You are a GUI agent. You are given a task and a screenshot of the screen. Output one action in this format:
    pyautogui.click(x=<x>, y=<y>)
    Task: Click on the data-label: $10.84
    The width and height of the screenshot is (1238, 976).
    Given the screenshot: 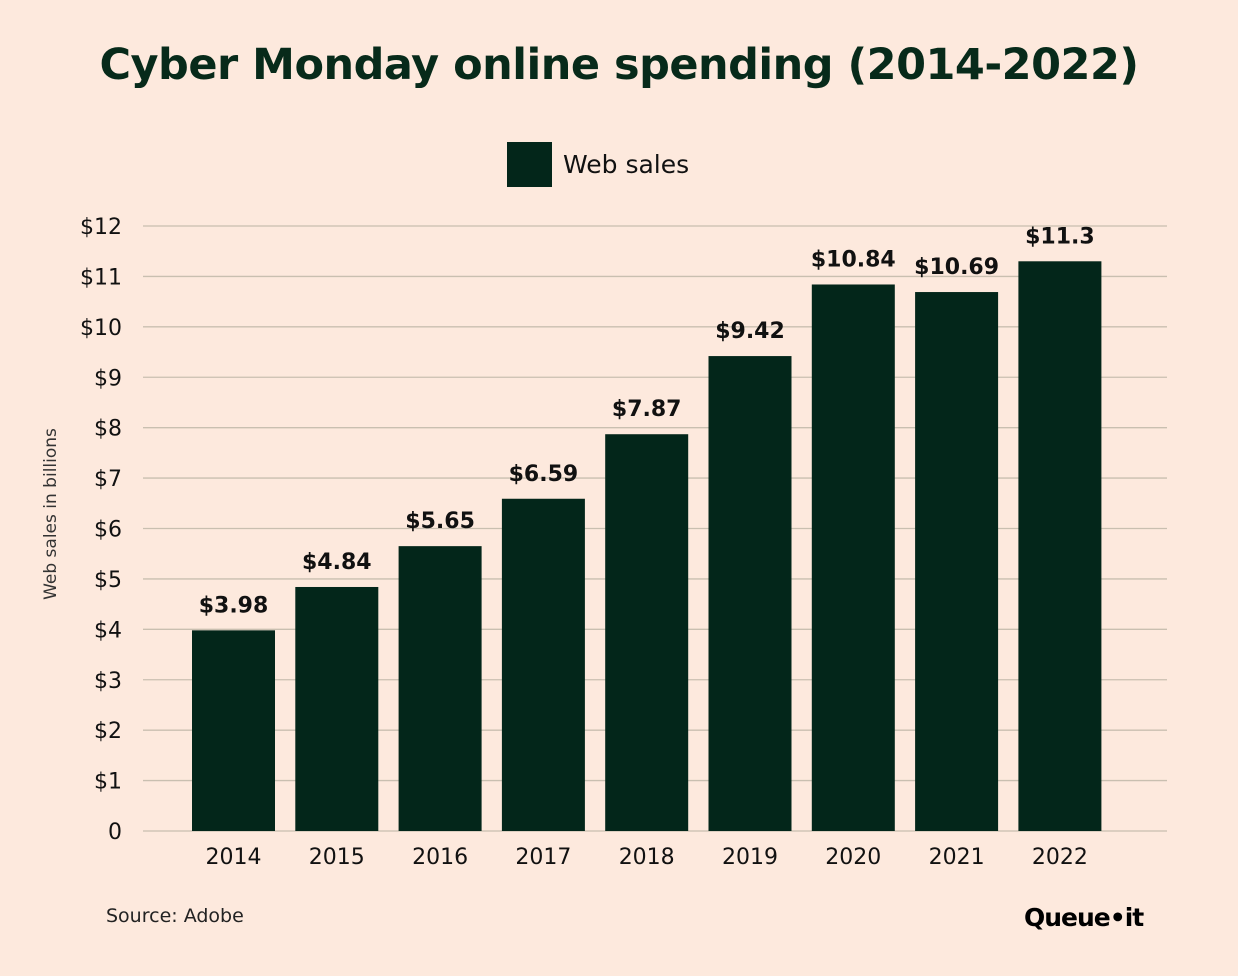 What is the action you would take?
    pyautogui.click(x=853, y=259)
    